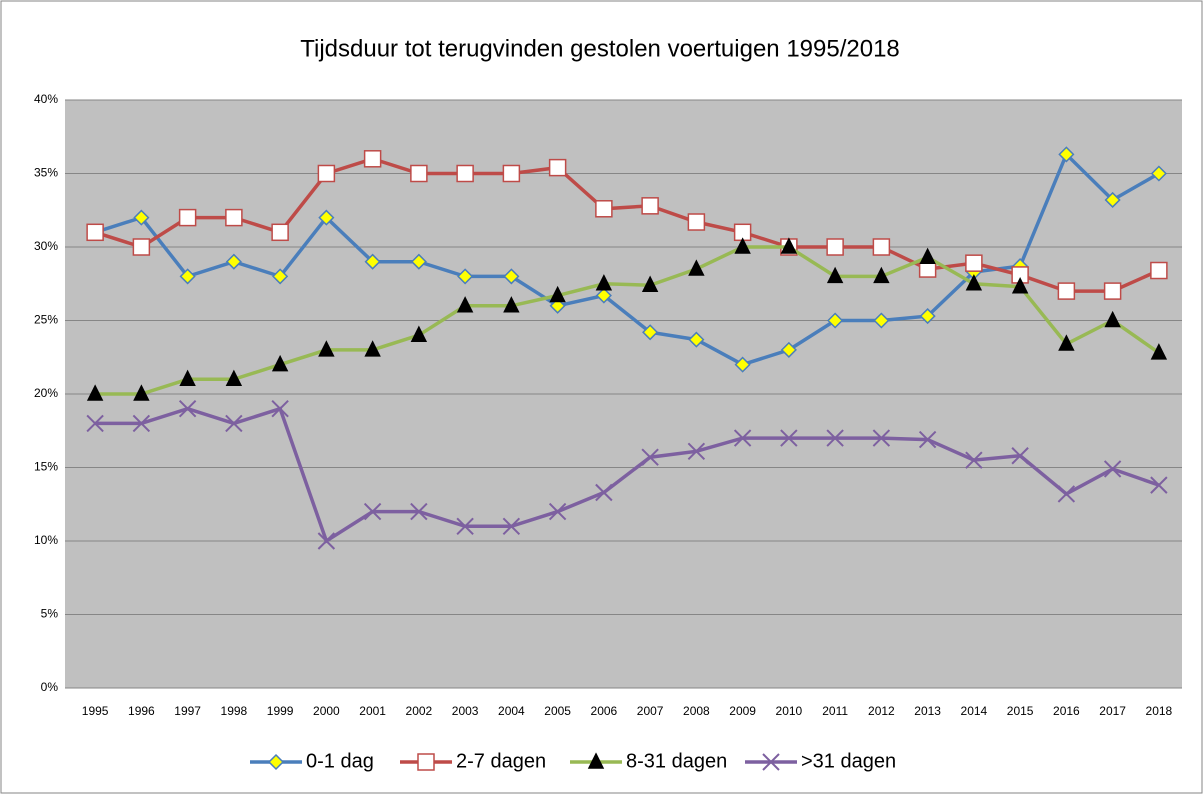 The height and width of the screenshot is (799, 1203). Describe the element at coordinates (650, 711) in the screenshot. I see `x-tick-label: 2007` at that location.